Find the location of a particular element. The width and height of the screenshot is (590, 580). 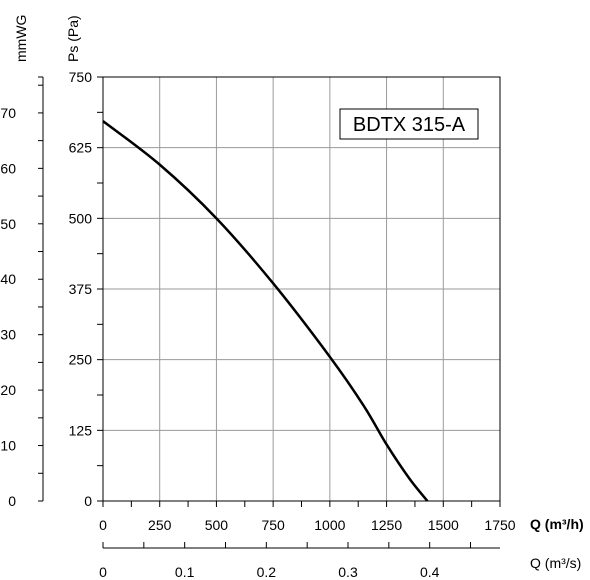

model-label: BDTX 315-A is located at coordinates (409, 125).